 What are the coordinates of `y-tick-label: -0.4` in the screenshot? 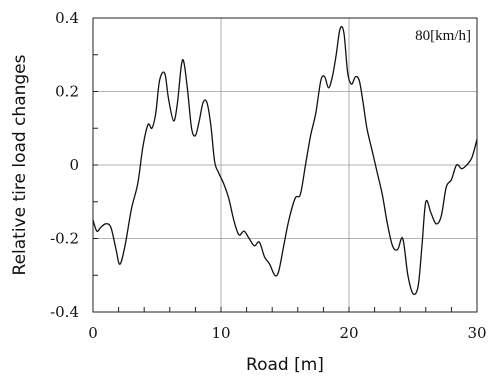 It's located at (64, 312).